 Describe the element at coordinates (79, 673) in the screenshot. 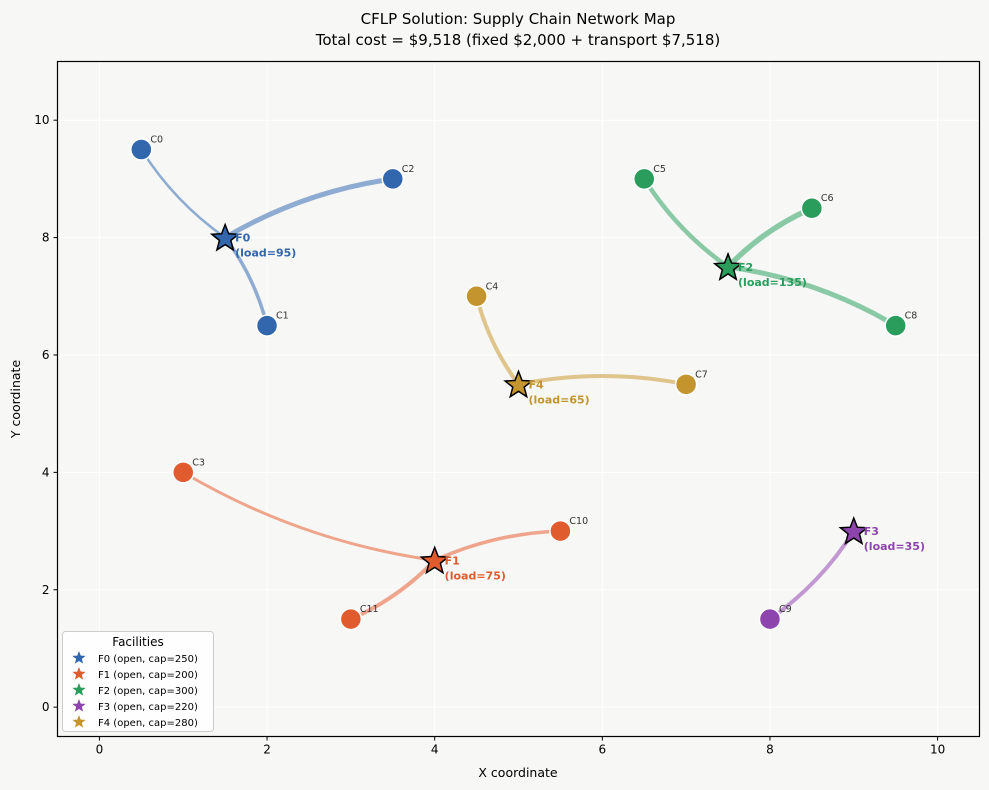

I see `legend-star-icon-F1` at that location.